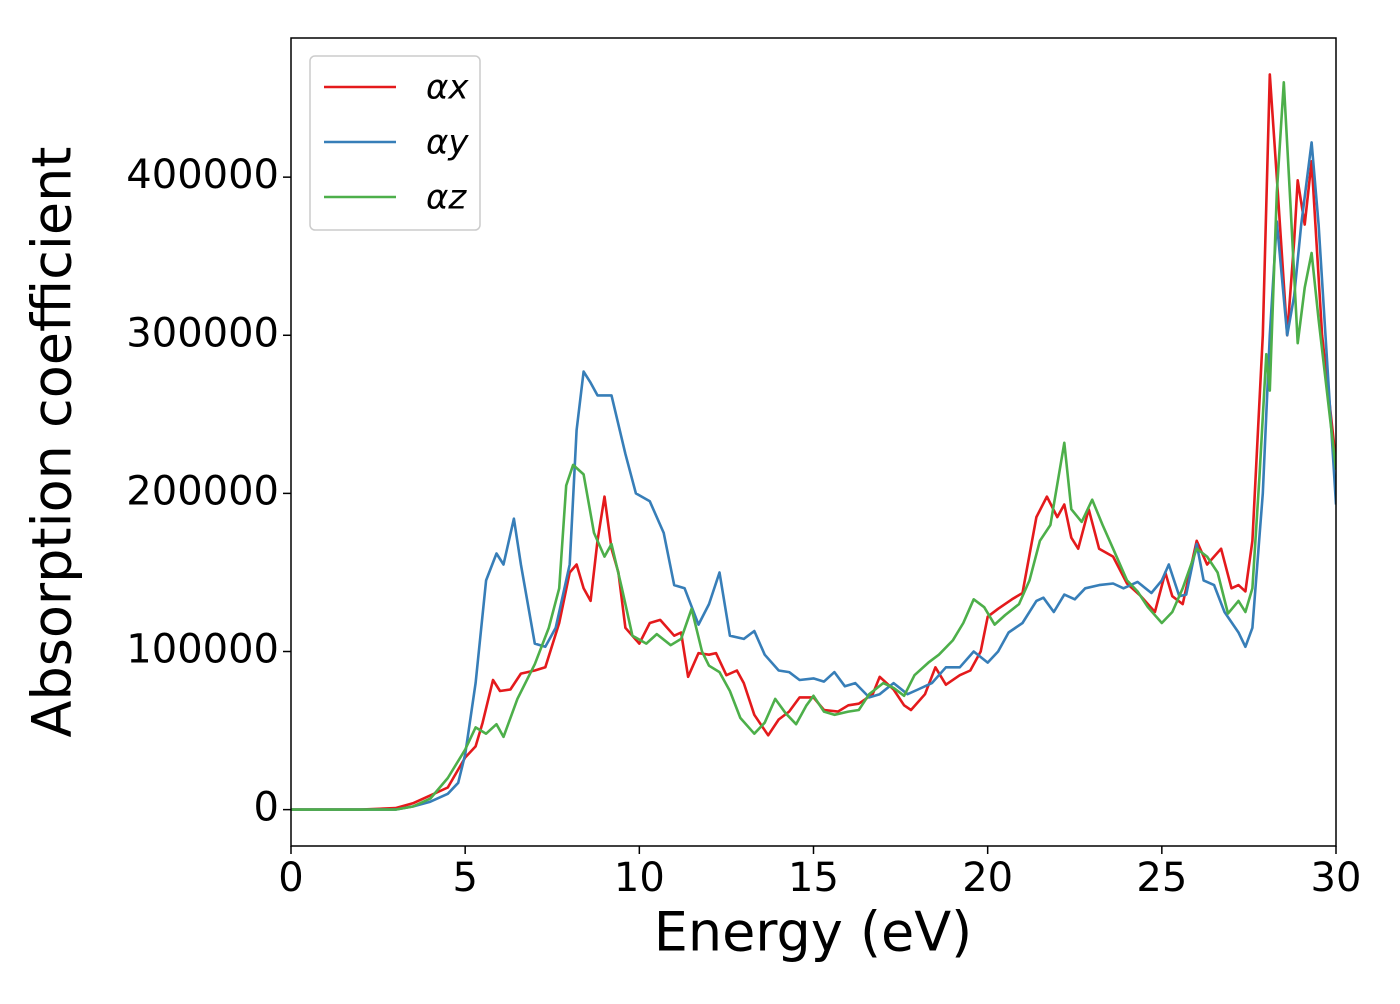 This screenshot has width=1400, height=1004. What do you see at coordinates (813, 878) in the screenshot?
I see `x-tick-label: 15` at bounding box center [813, 878].